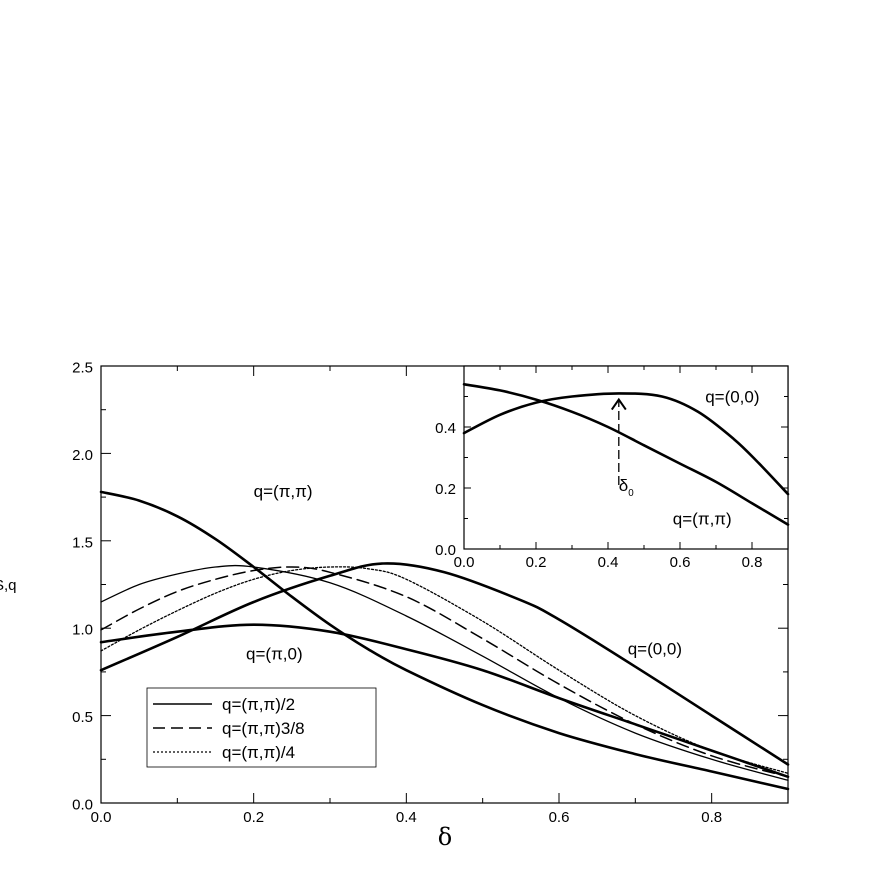 The image size is (872, 872). What do you see at coordinates (655, 648) in the screenshot?
I see `main-annotation-q-0-0: q=(0,0)` at bounding box center [655, 648].